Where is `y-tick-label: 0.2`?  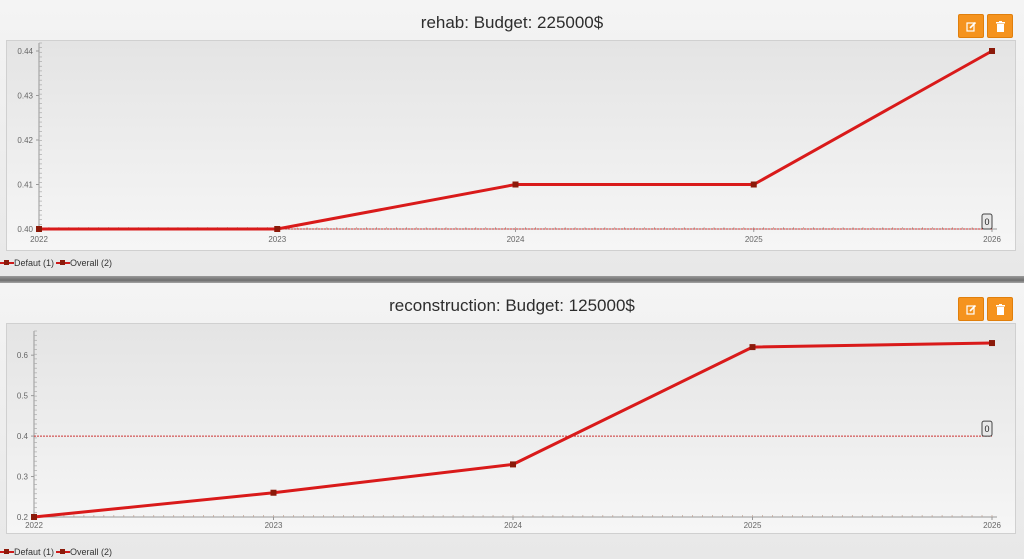
y-tick-label: 0.2 is located at coordinates (23, 517).